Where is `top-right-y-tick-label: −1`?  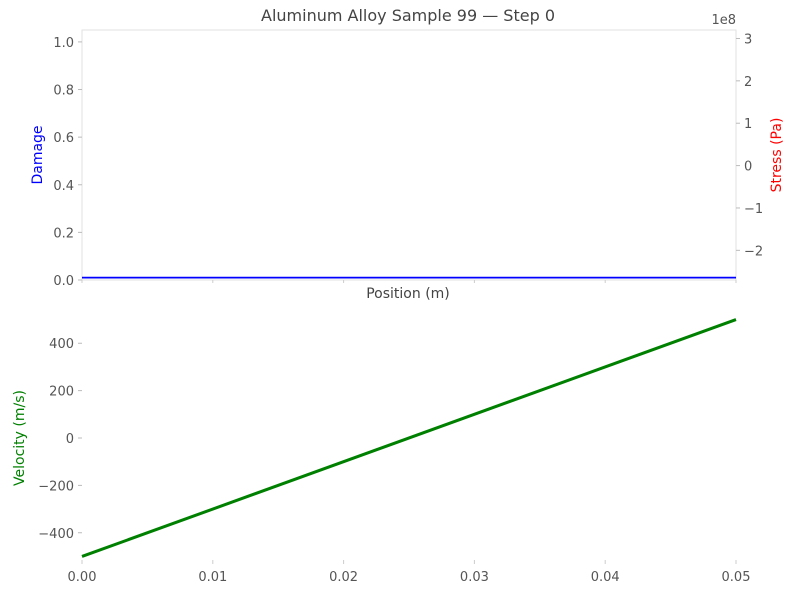 top-right-y-tick-label: −1 is located at coordinates (753, 209).